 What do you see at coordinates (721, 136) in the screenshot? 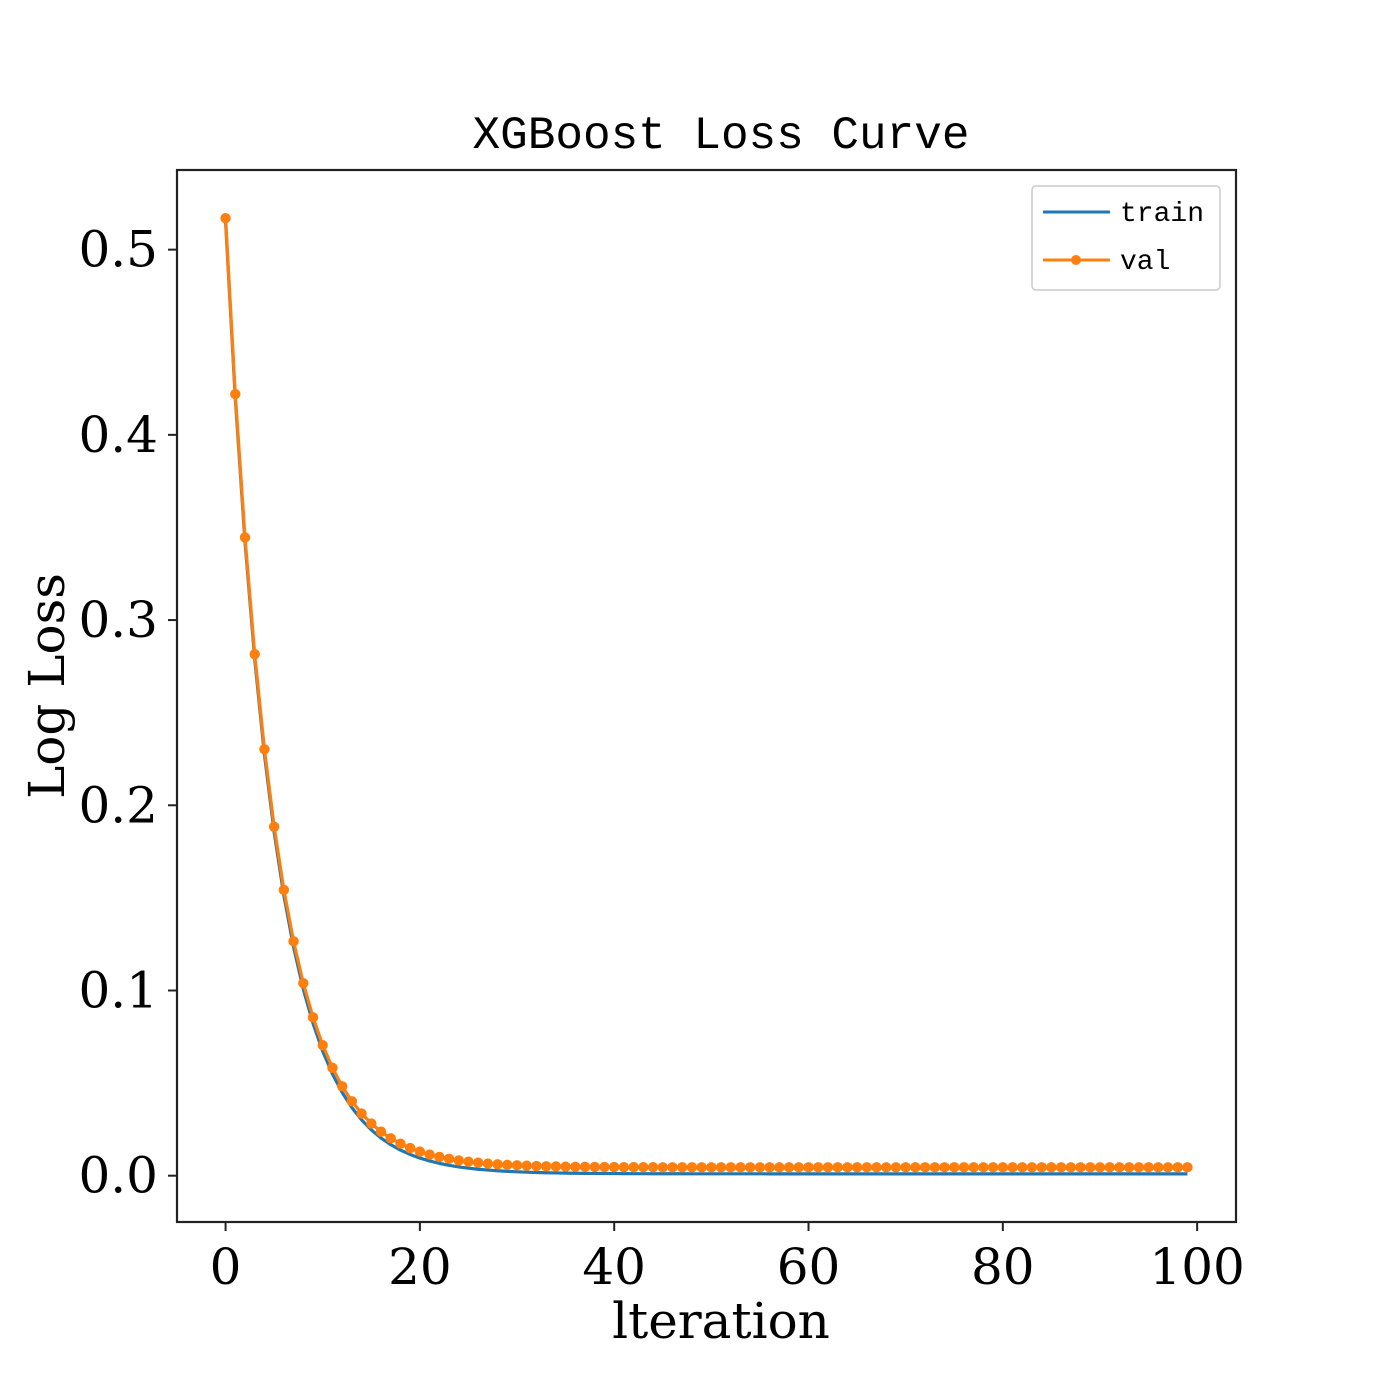
I see `chart-title: XGBoost Loss Curve` at bounding box center [721, 136].